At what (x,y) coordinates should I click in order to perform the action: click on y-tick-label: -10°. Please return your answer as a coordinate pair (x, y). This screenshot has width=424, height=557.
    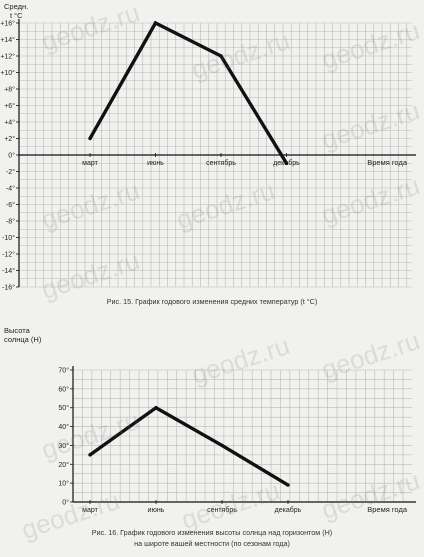
    Looking at the image, I should click on (8, 238).